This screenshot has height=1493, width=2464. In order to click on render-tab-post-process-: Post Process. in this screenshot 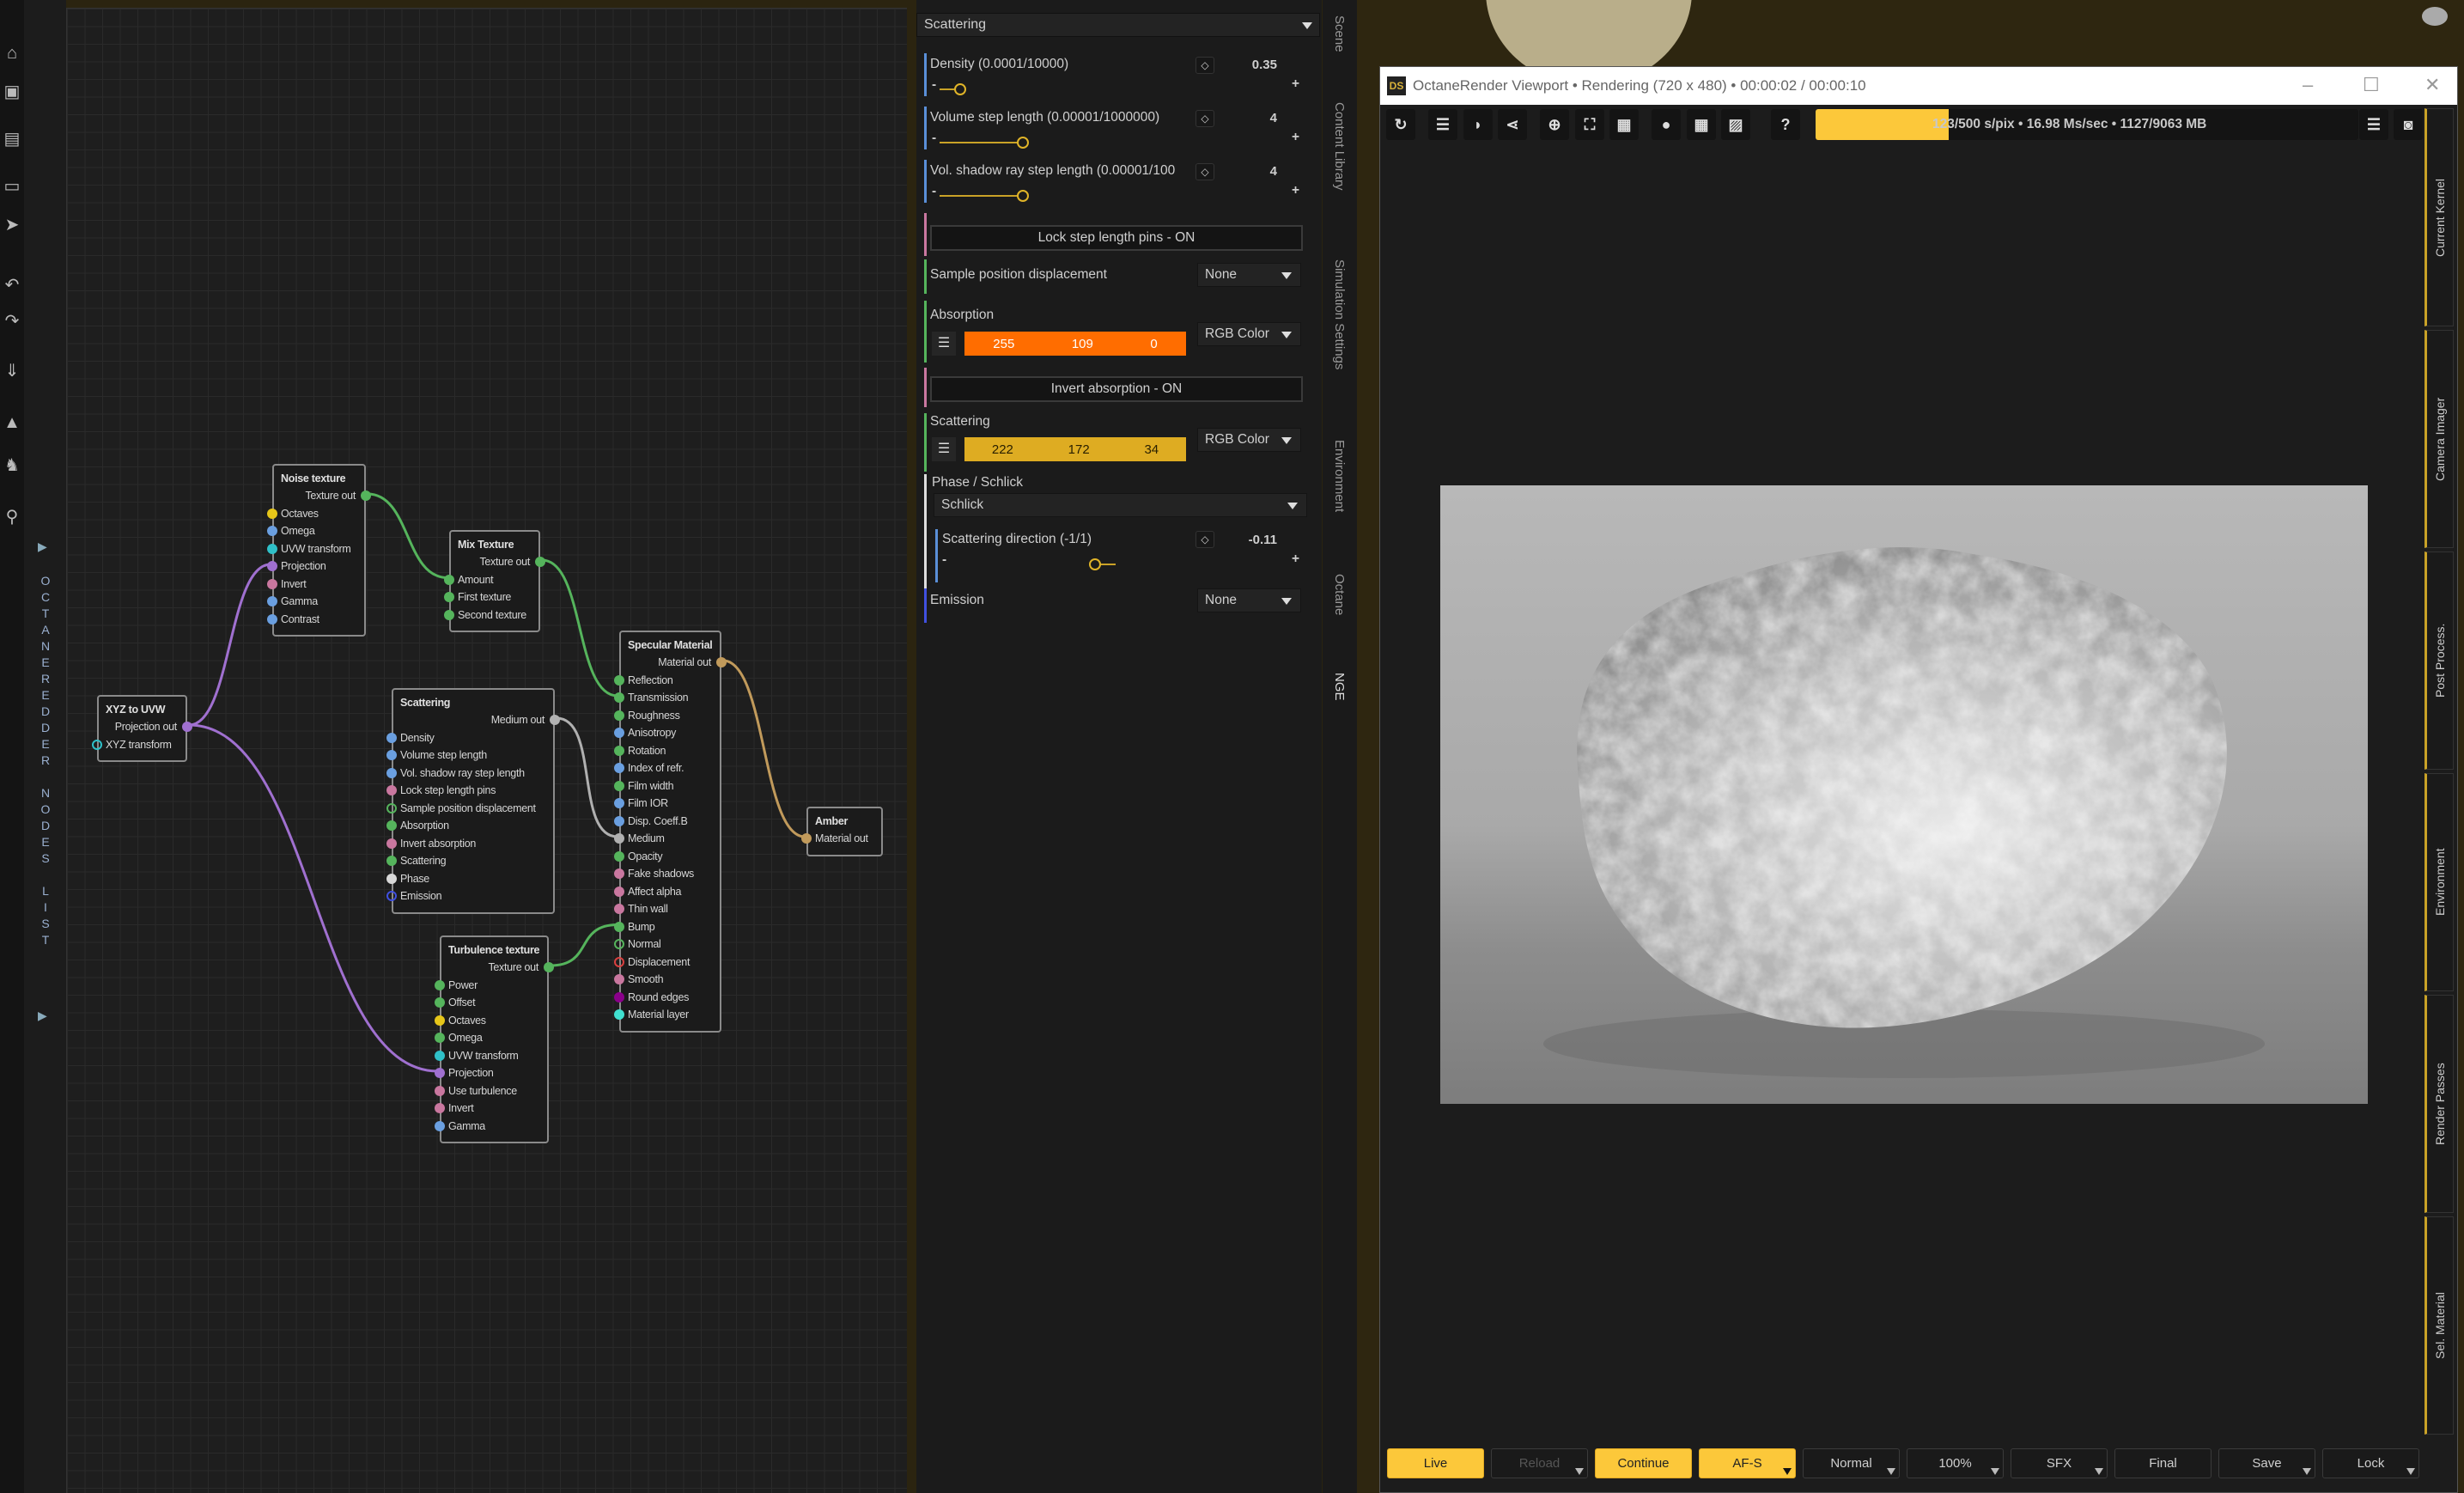, I will do `click(2439, 660)`.